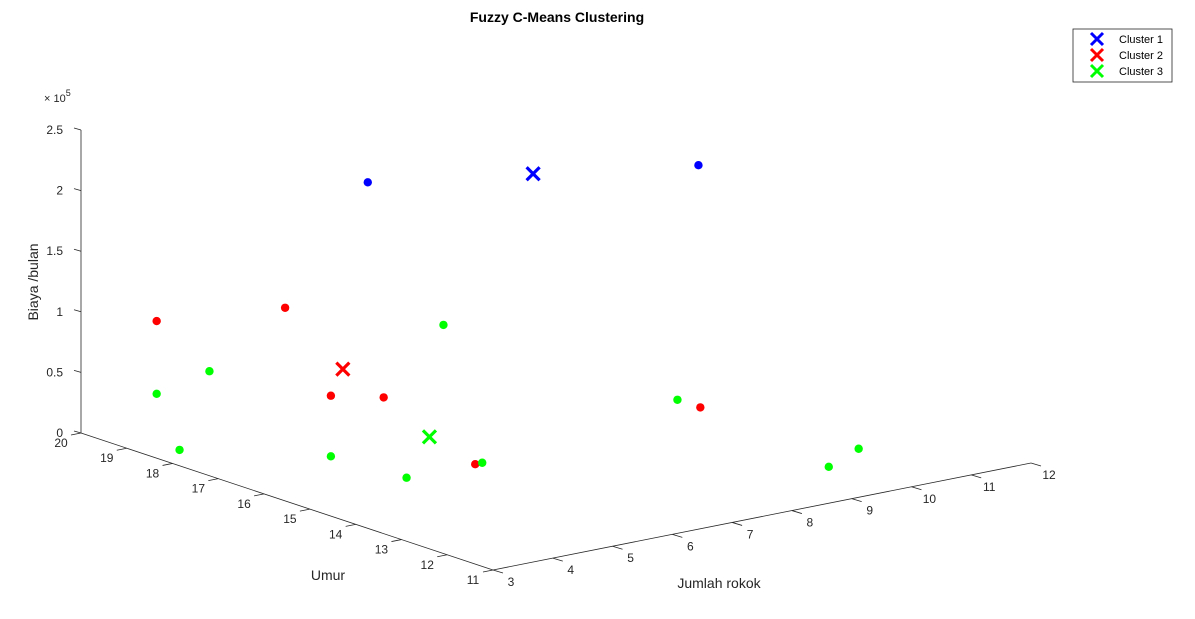 Image resolution: width=1195 pixels, height=619 pixels. Describe the element at coordinates (1141, 72) in the screenshot. I see `legend-label-cluster-3: Cluster 3` at that location.